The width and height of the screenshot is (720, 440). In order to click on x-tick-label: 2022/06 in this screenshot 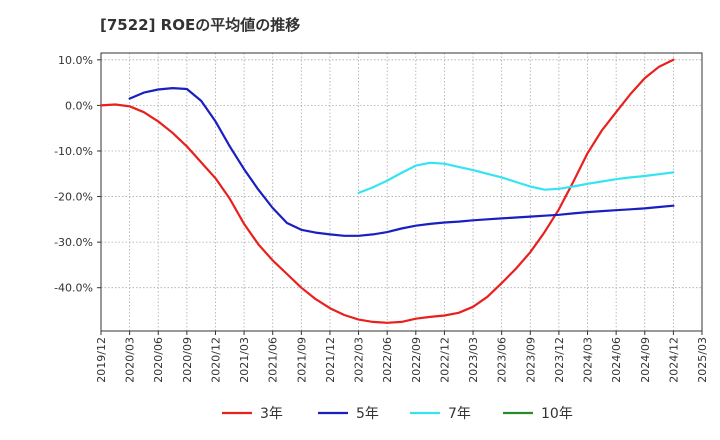, I will do `click(387, 360)`.